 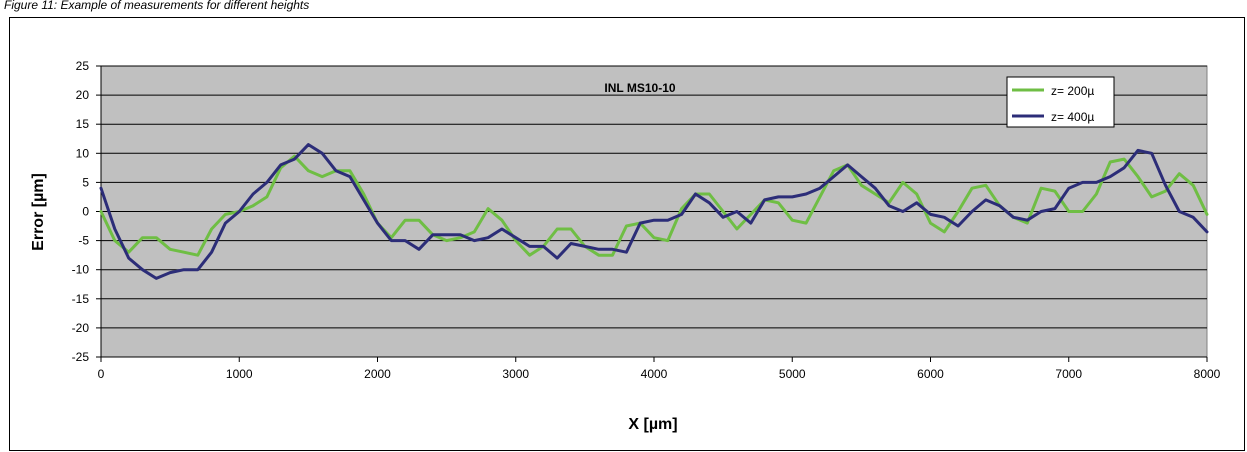 I want to click on legend-box, so click(x=1060, y=102).